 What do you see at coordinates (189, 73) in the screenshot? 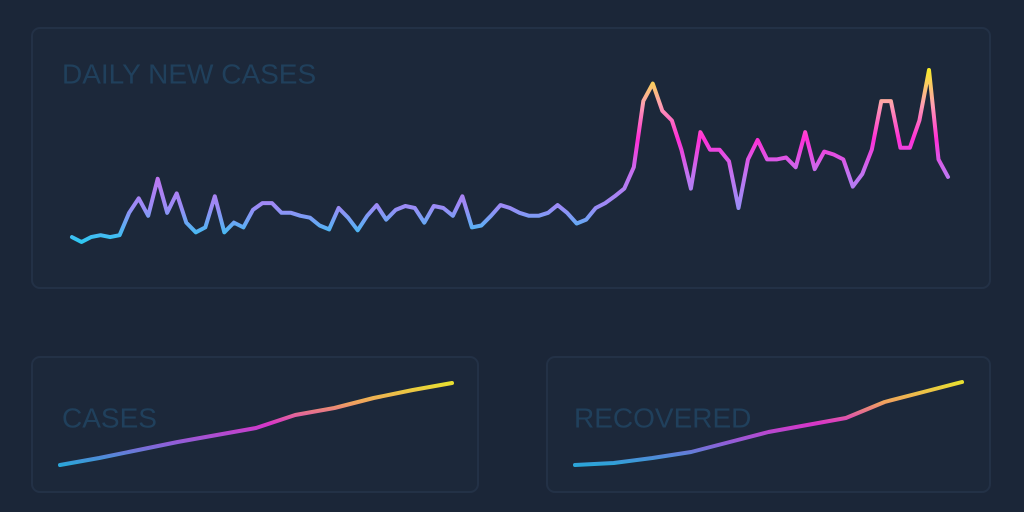
I see `card-title: DAILY NEW CASES` at bounding box center [189, 73].